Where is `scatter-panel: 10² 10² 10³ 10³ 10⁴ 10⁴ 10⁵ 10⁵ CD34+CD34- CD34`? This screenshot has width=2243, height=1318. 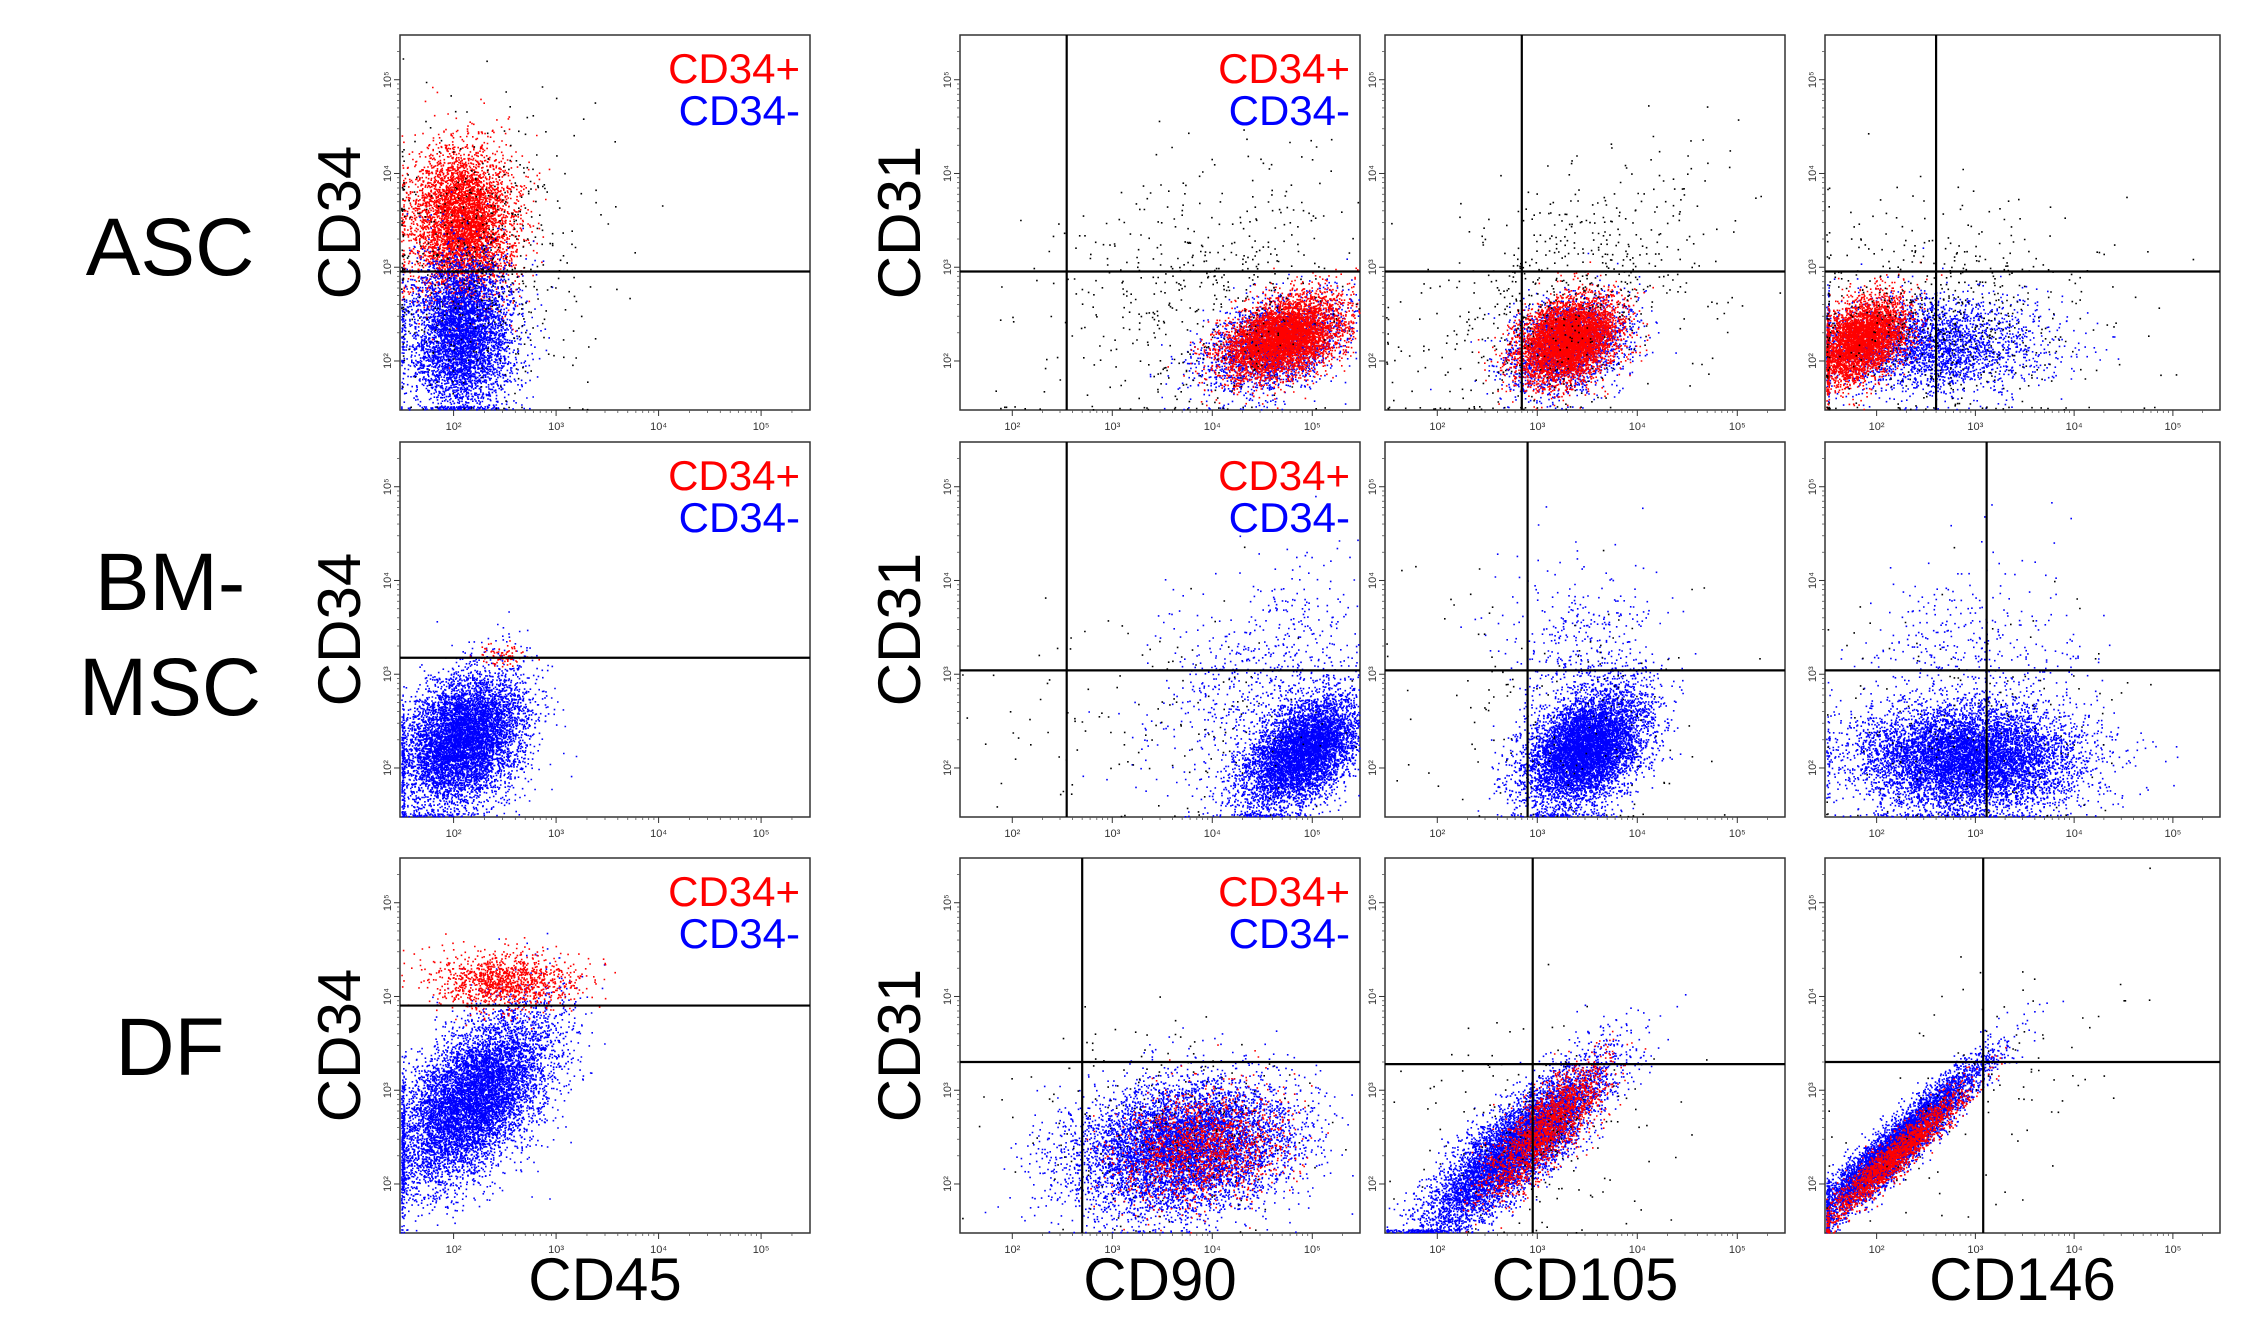
scatter-panel: 10² 10² 10³ 10³ 10⁴ 10⁴ 10⁵ 10⁵ CD34+CD34- CD34 is located at coordinates (558, 233).